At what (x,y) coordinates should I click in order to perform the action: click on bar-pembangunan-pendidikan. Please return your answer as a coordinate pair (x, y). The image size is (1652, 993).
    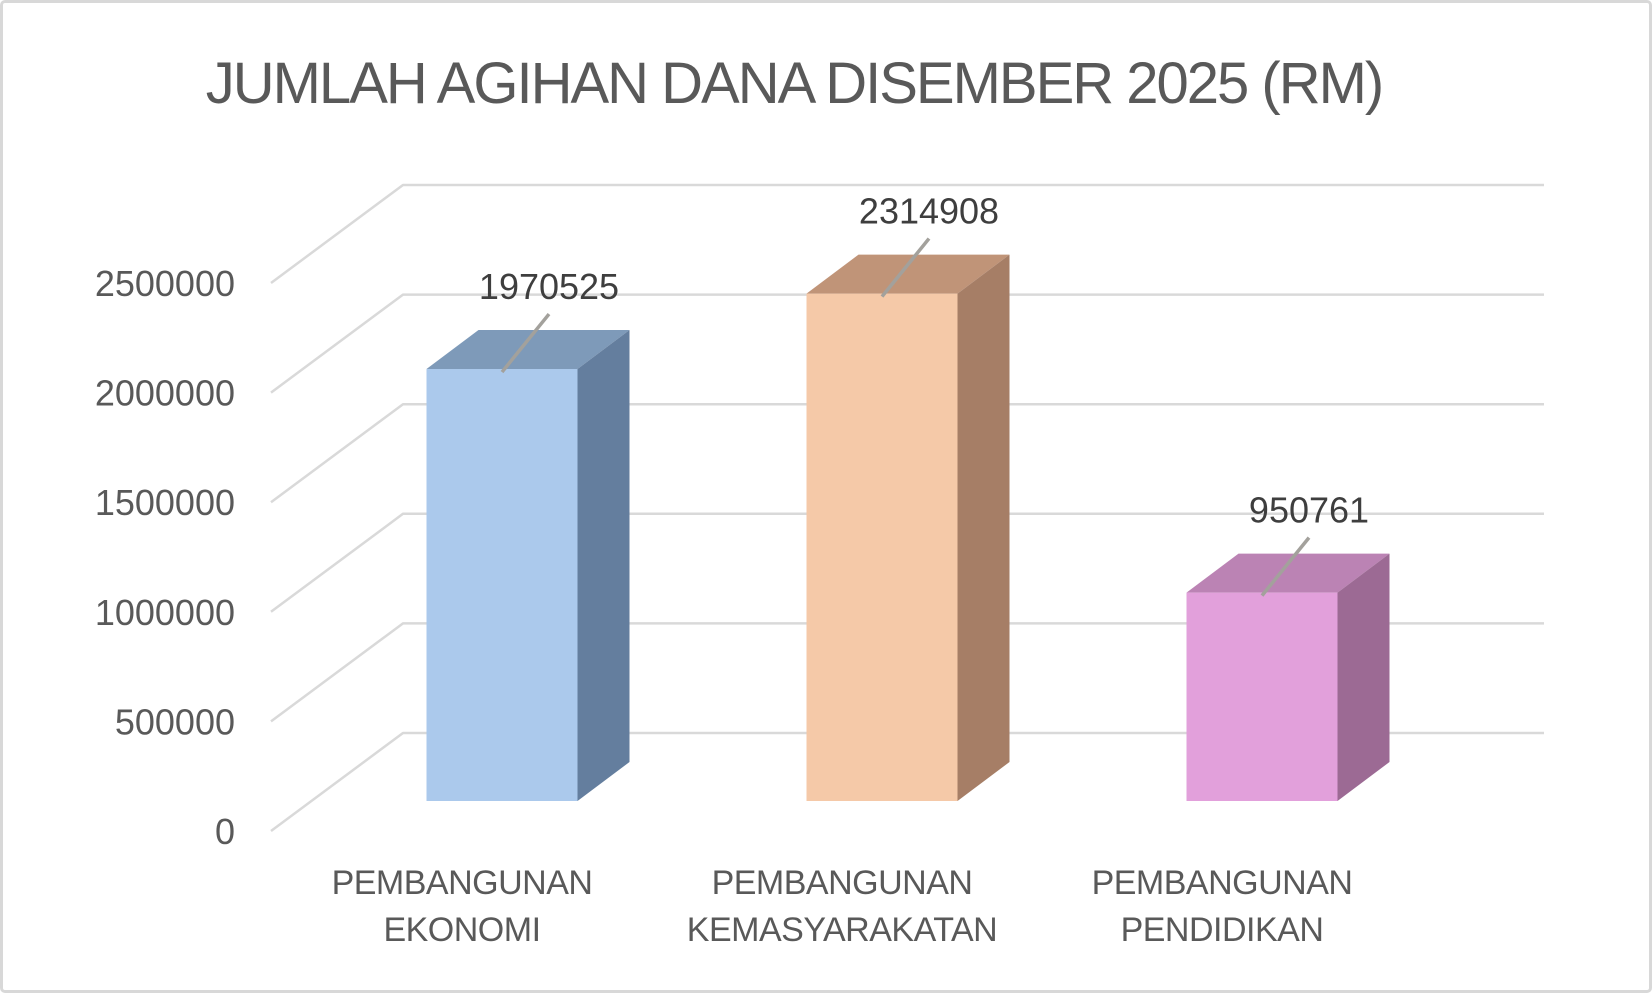
    Looking at the image, I should click on (1288, 677).